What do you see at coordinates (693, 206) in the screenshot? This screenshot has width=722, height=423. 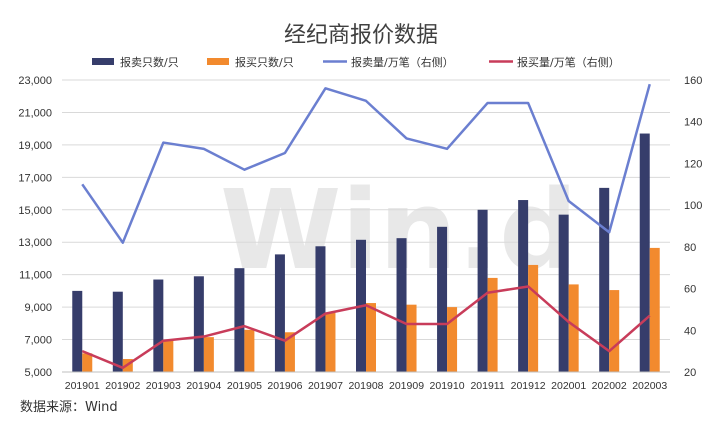 I see `right-tick-label: 100` at bounding box center [693, 206].